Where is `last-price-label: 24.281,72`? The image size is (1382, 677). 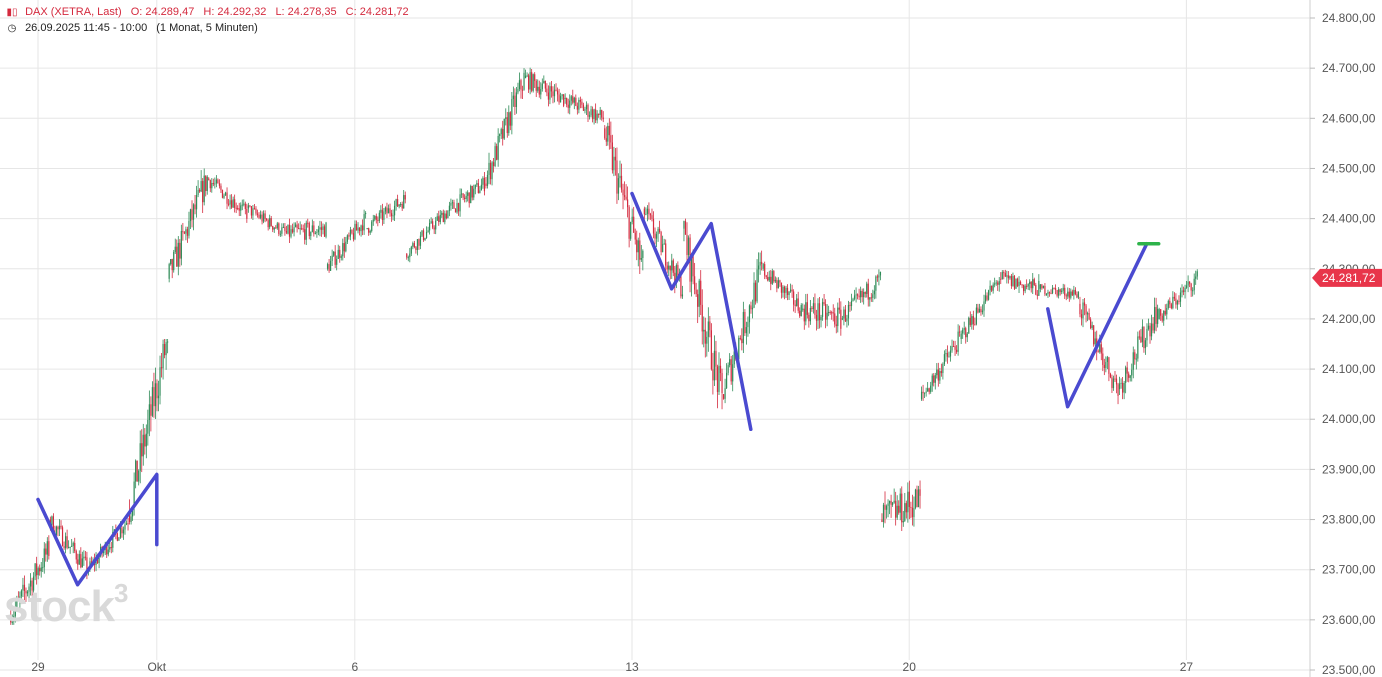 last-price-label: 24.281,72 is located at coordinates (1349, 278).